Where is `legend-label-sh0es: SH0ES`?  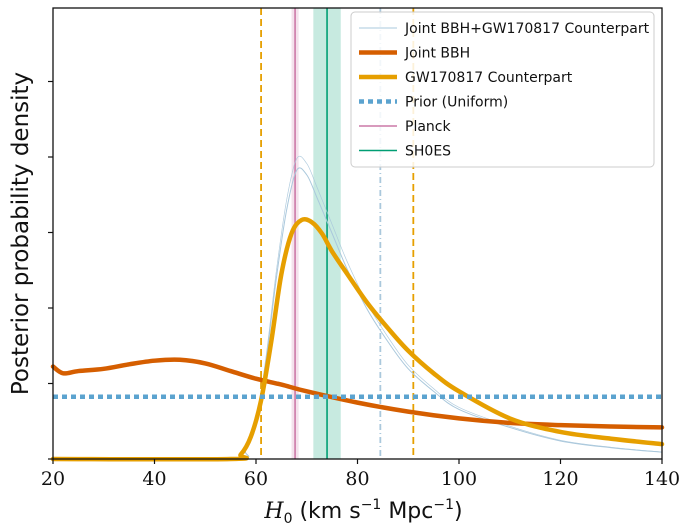 legend-label-sh0es: SH0ES is located at coordinates (428, 152).